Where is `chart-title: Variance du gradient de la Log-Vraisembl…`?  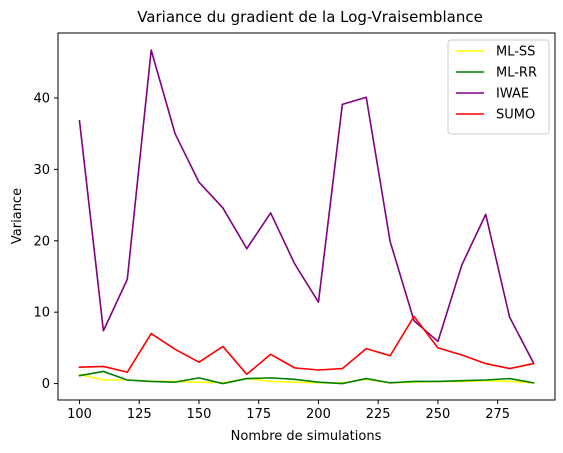 chart-title: Variance du gradient de la Log-Vraisembl… is located at coordinates (310, 17).